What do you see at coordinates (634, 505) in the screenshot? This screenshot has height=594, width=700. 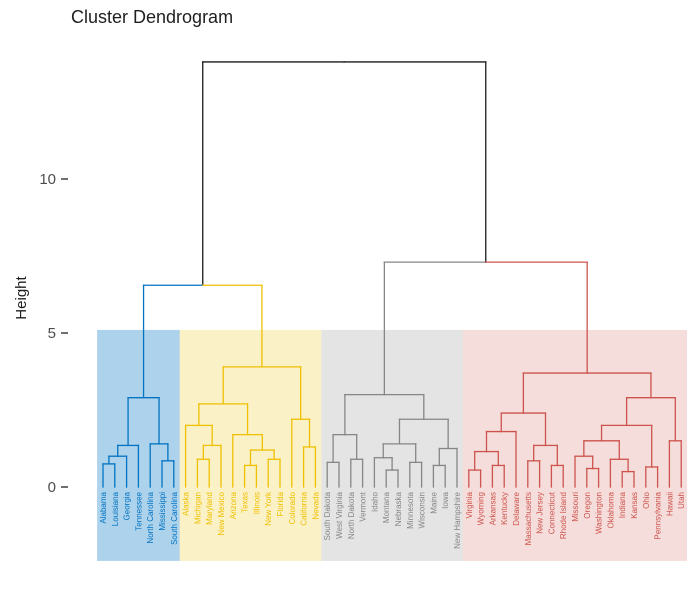 I see `leaf-label: Kansas` at bounding box center [634, 505].